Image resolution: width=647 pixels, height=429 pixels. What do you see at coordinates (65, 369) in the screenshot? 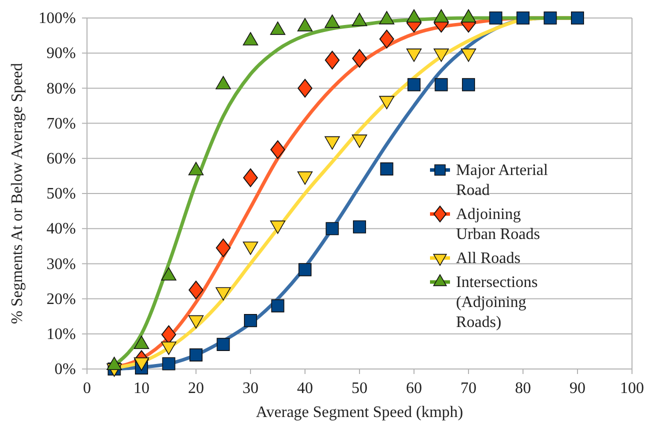
I see `y-tick-label: 0%` at bounding box center [65, 369].